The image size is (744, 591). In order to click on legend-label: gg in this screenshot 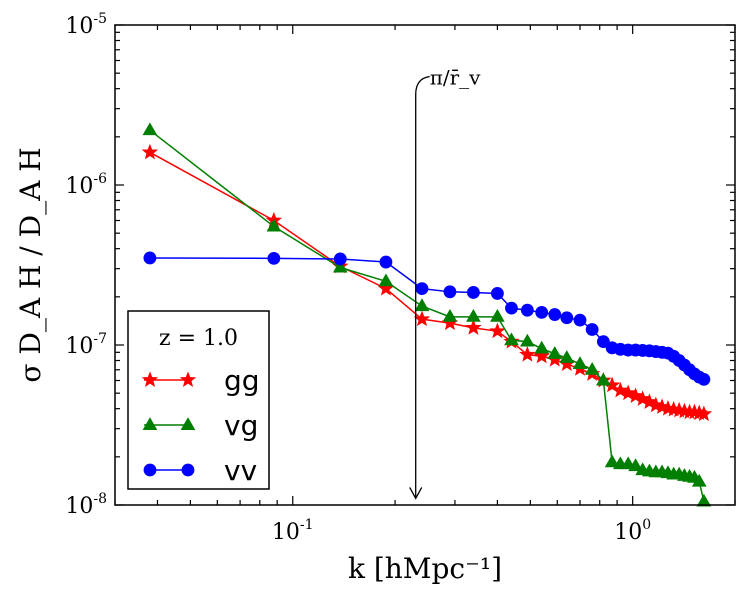, I will do `click(242, 380)`.